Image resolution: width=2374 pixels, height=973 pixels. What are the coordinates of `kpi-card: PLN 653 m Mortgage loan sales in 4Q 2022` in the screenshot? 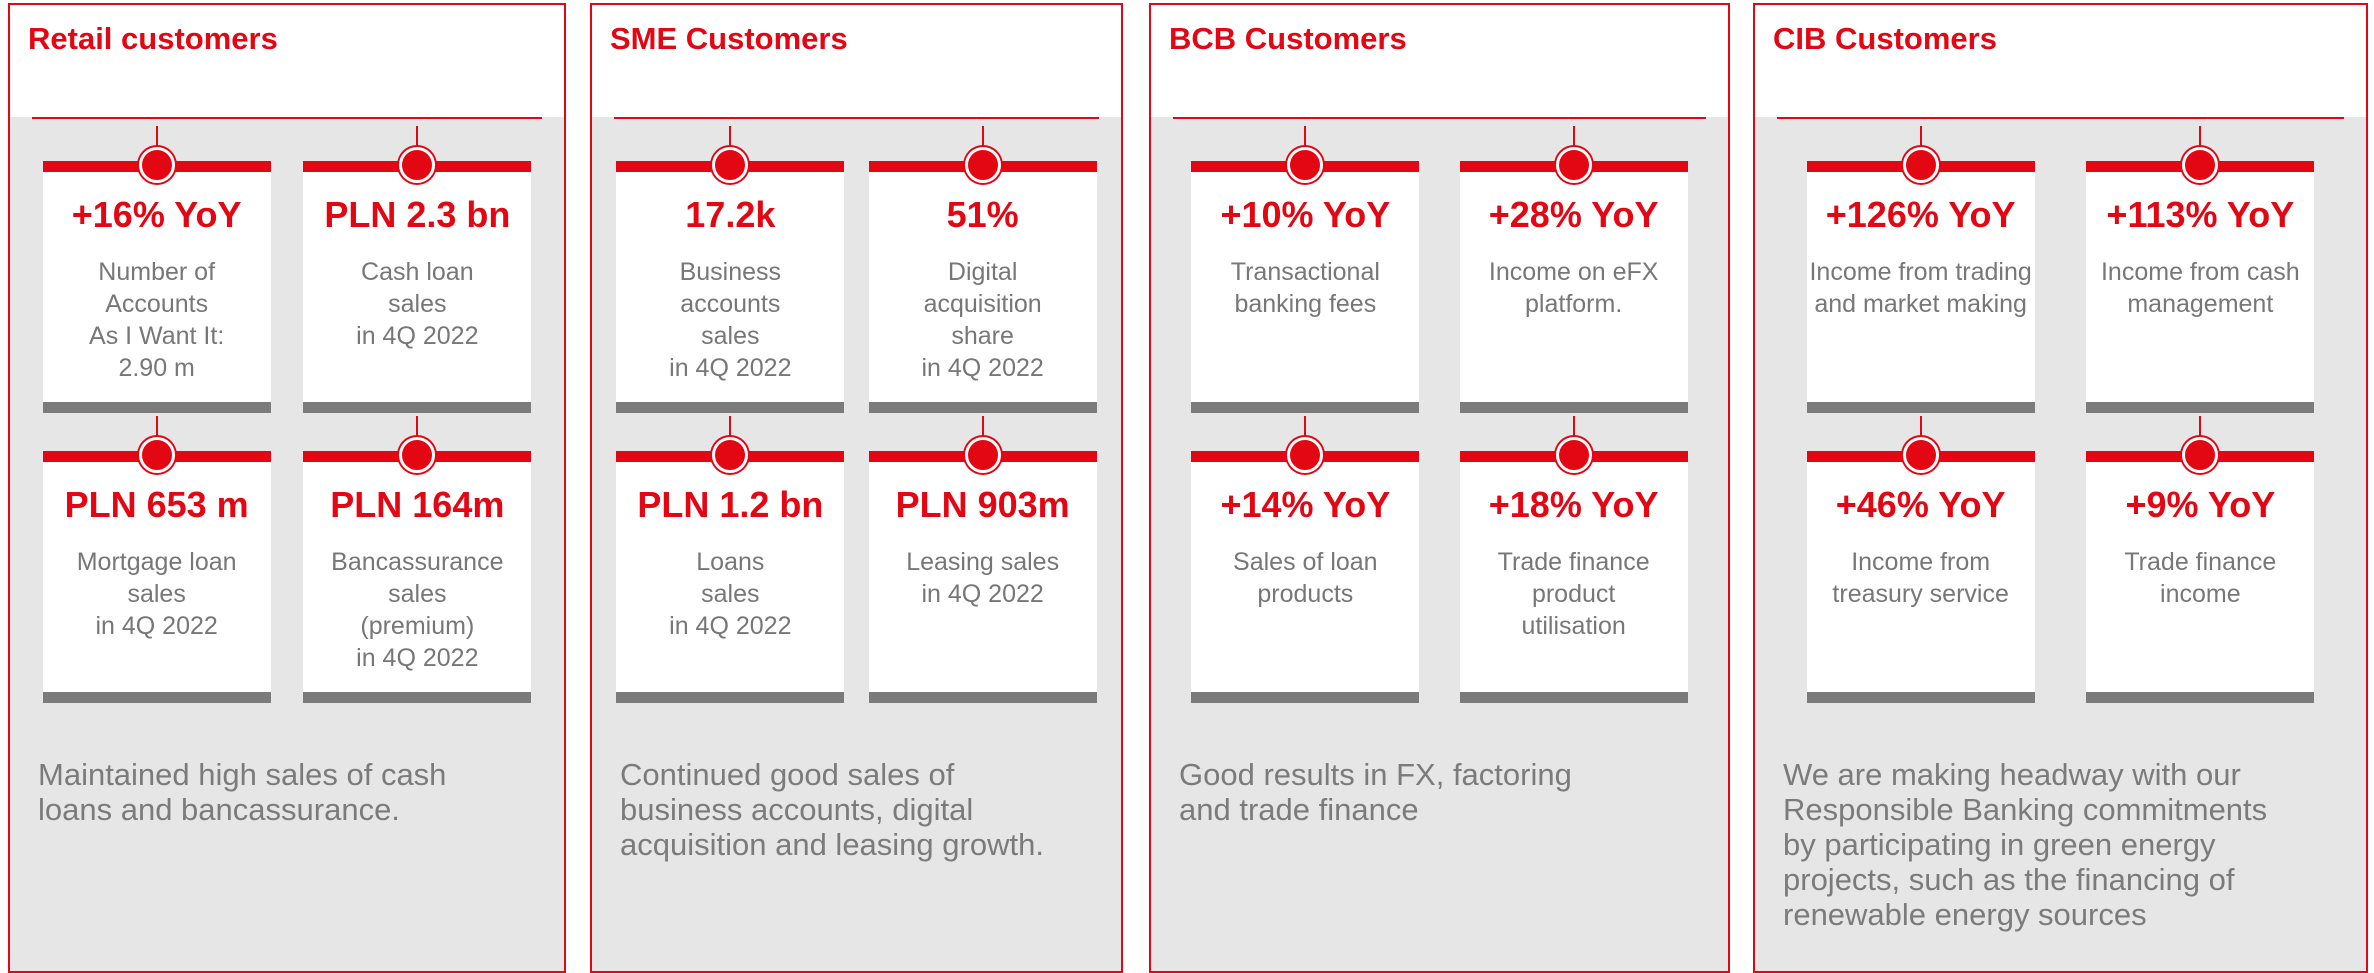 It's located at (156, 559).